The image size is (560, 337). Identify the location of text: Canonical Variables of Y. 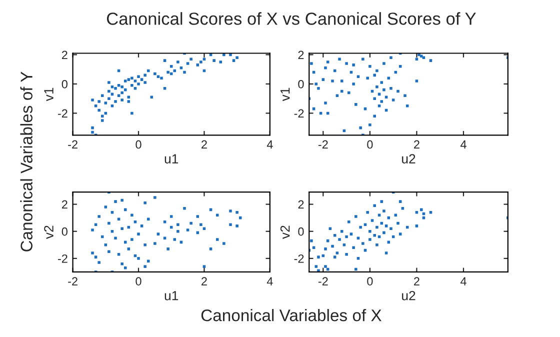
(26, 162).